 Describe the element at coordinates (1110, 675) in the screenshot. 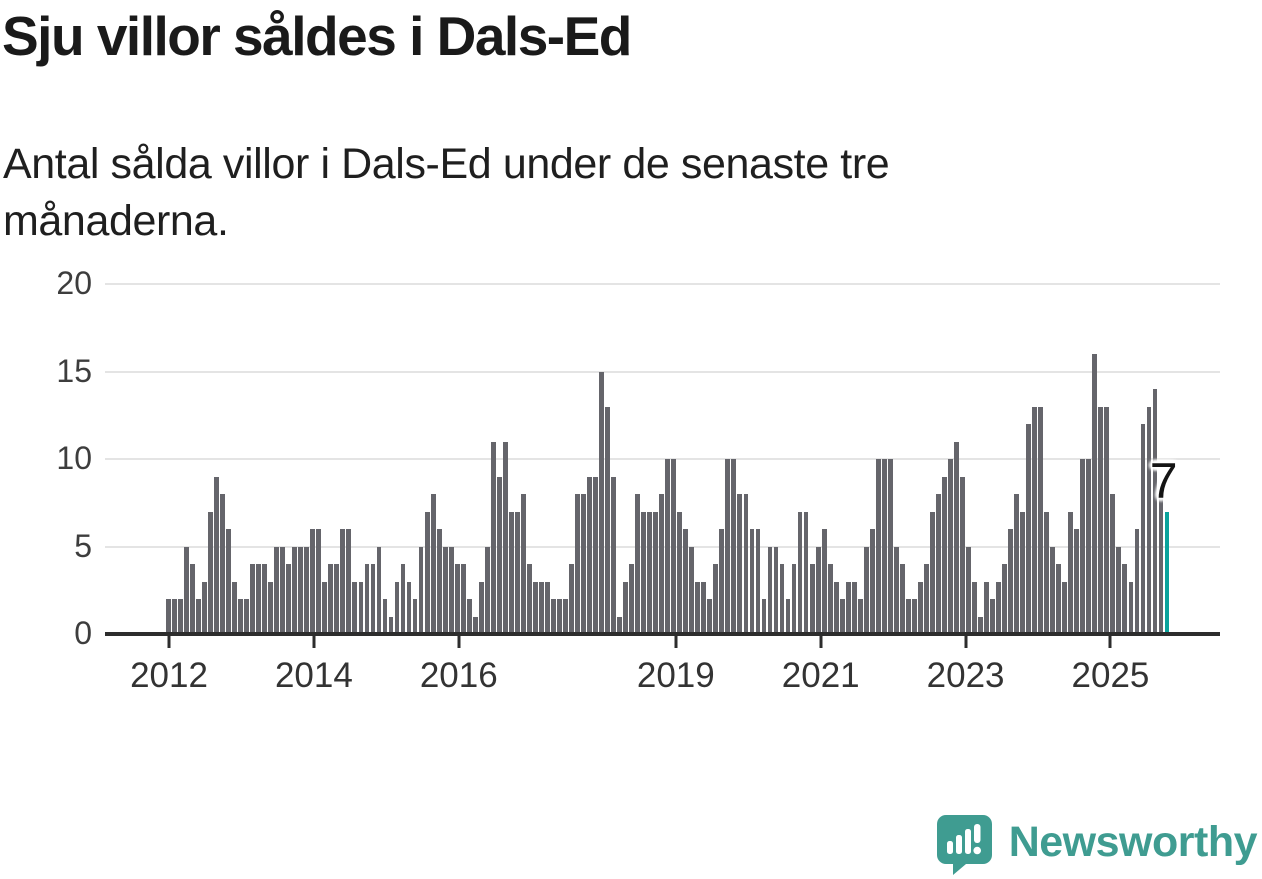

I see `x-tick-label-2025: 2025` at that location.